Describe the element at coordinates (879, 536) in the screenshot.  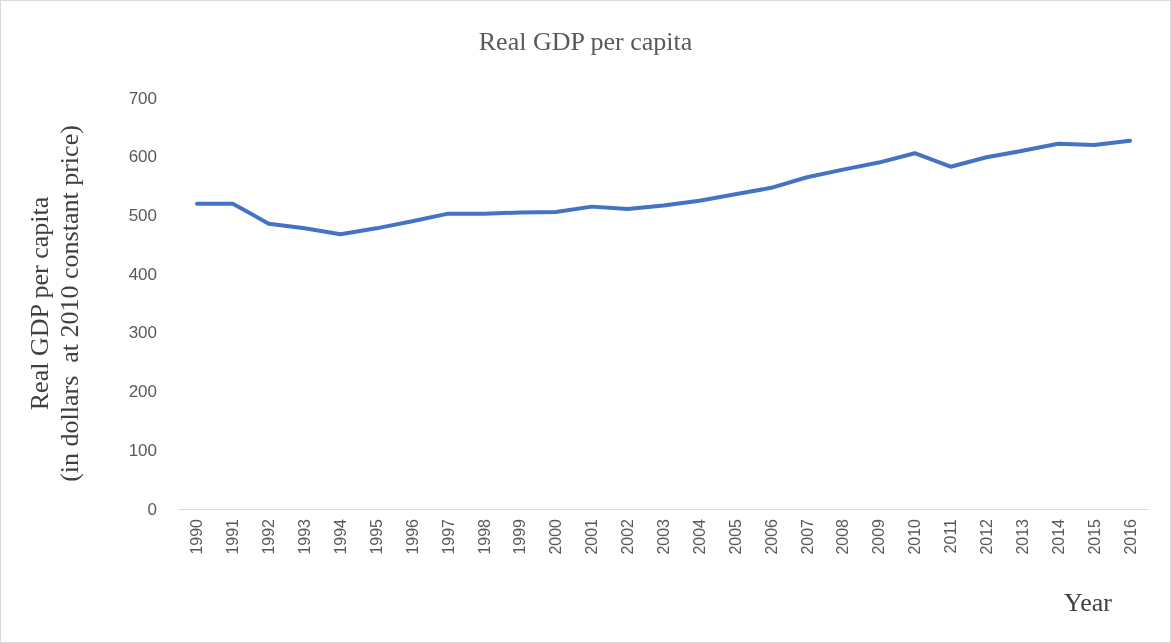
I see `x-tick-label: 2009` at that location.